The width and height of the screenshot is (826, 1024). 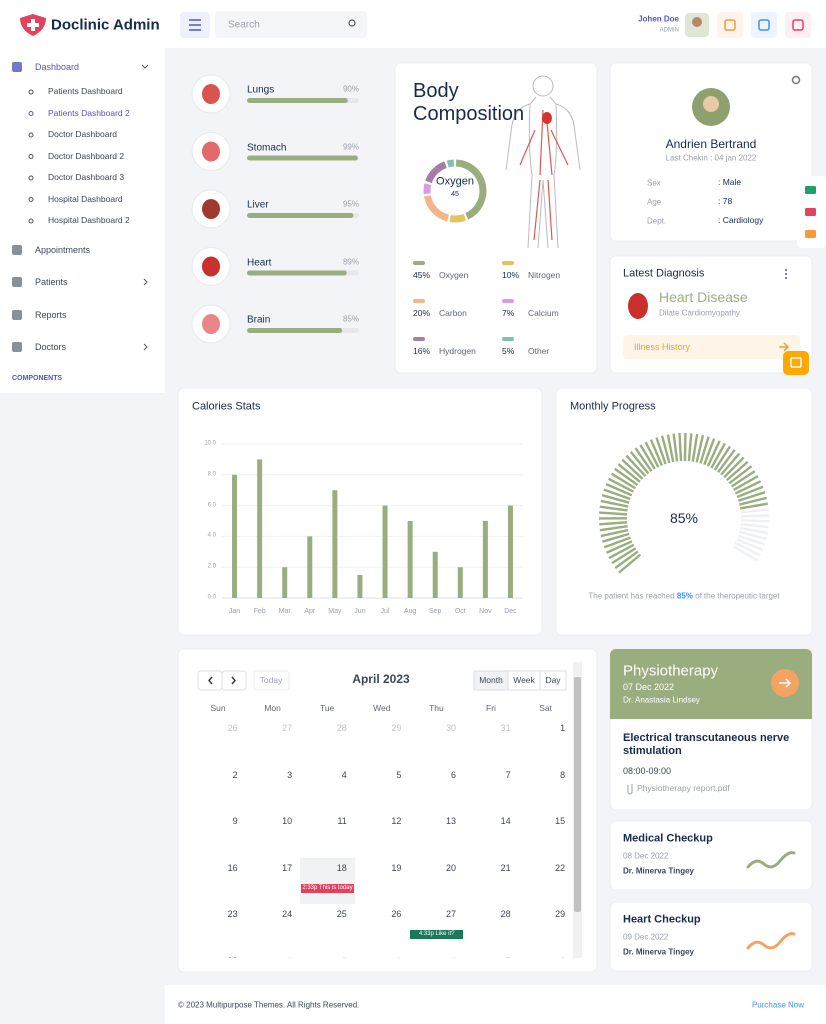 I want to click on weekday: Sat, so click(x=545, y=708).